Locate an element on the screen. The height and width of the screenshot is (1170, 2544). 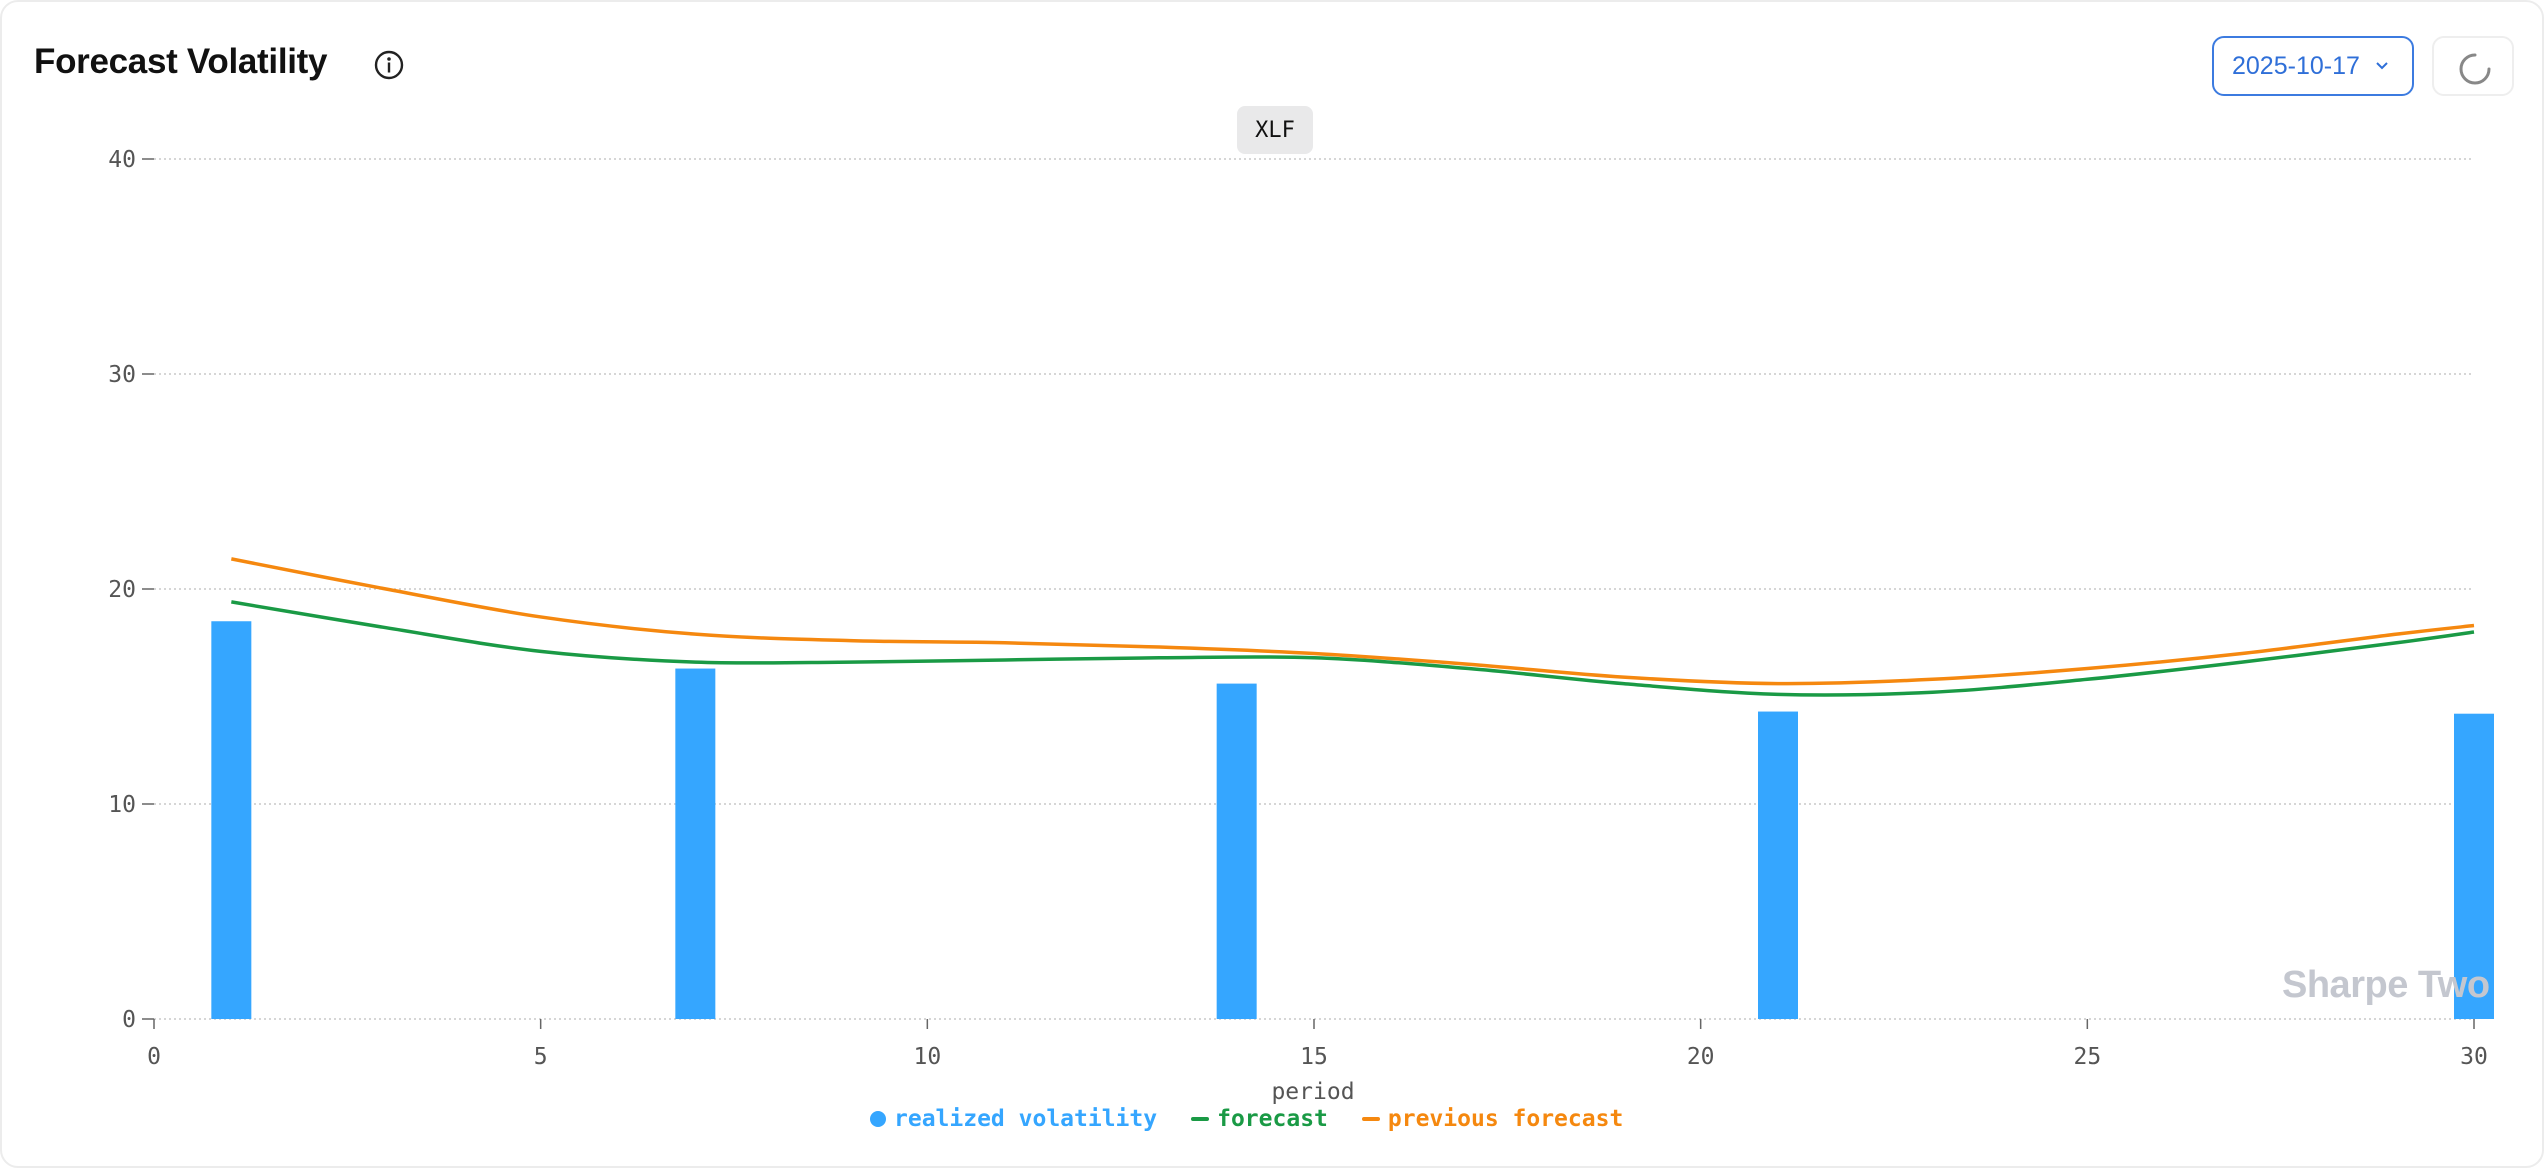
legend-item-forecast: forecast is located at coordinates (1259, 1119).